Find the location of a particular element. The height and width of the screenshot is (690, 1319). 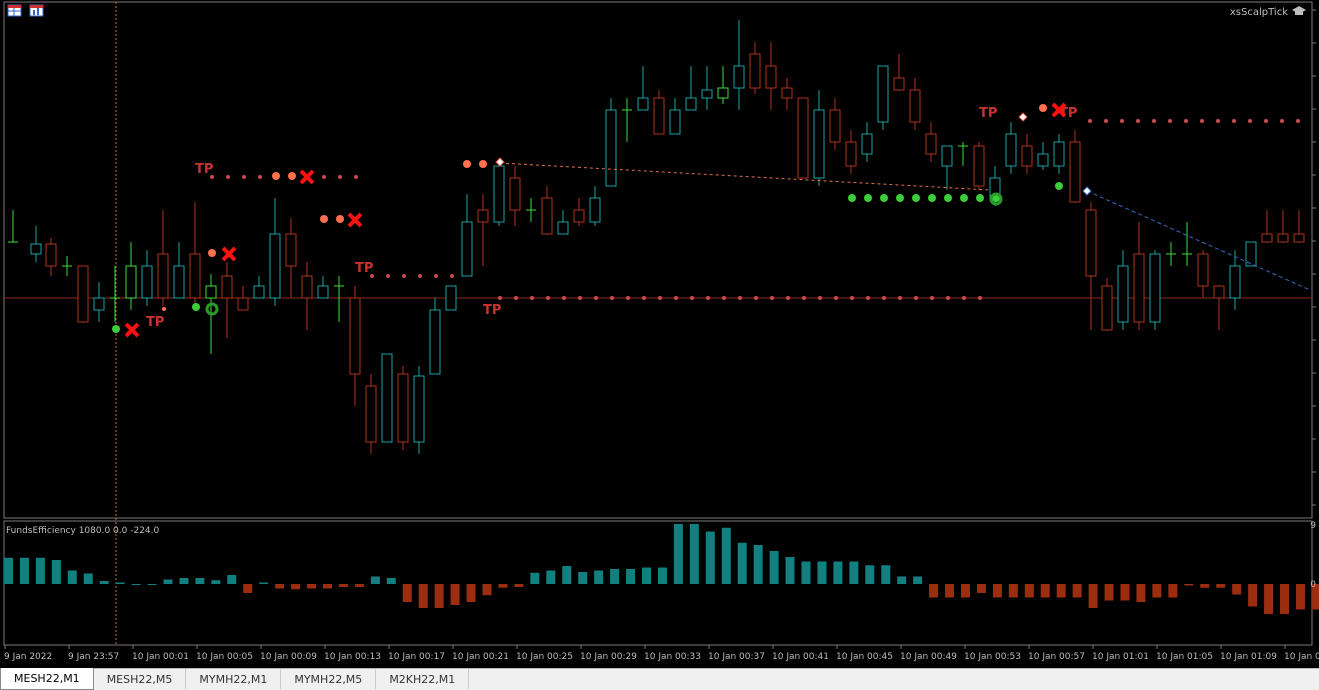

time-axis-label: 10 Jan 00:25 is located at coordinates (544, 657).